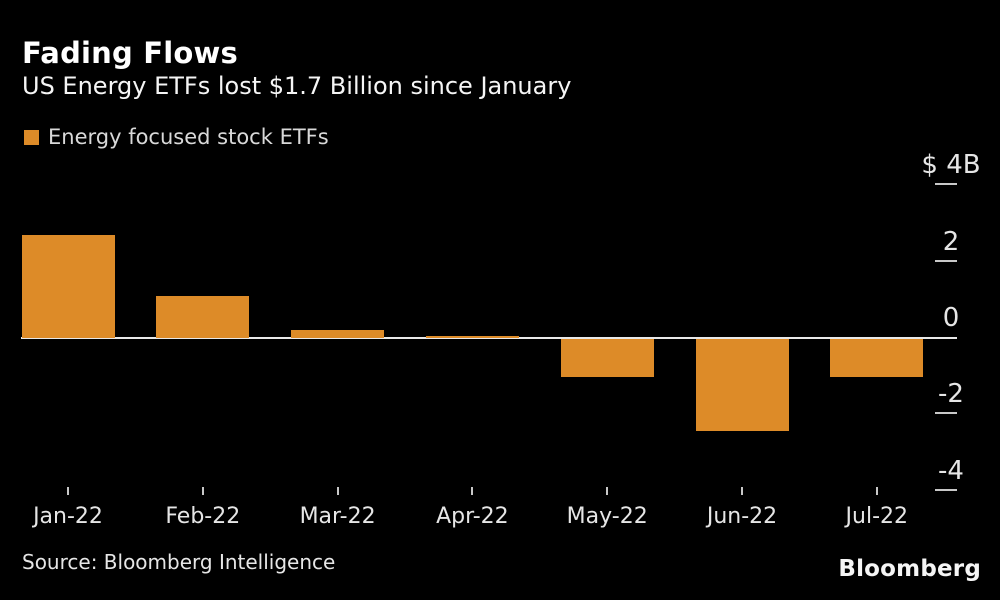  What do you see at coordinates (68, 516) in the screenshot?
I see `x-label-Jan-22: Jan-22` at bounding box center [68, 516].